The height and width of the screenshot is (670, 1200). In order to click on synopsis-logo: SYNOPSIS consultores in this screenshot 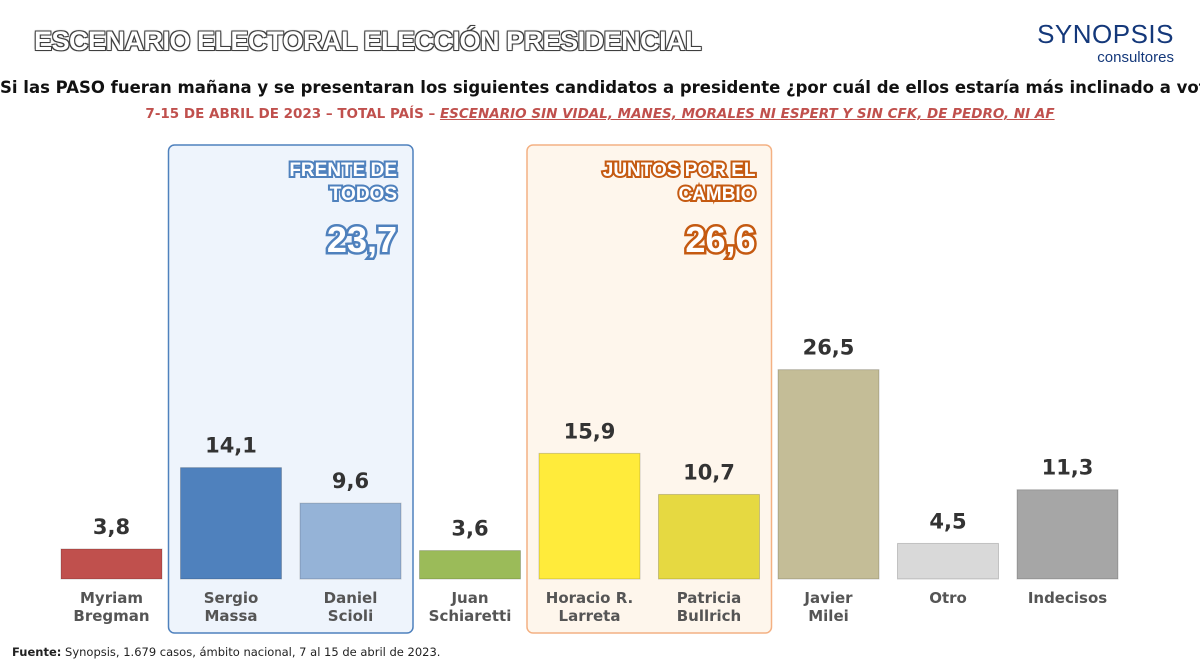, I will do `click(1105, 43)`.